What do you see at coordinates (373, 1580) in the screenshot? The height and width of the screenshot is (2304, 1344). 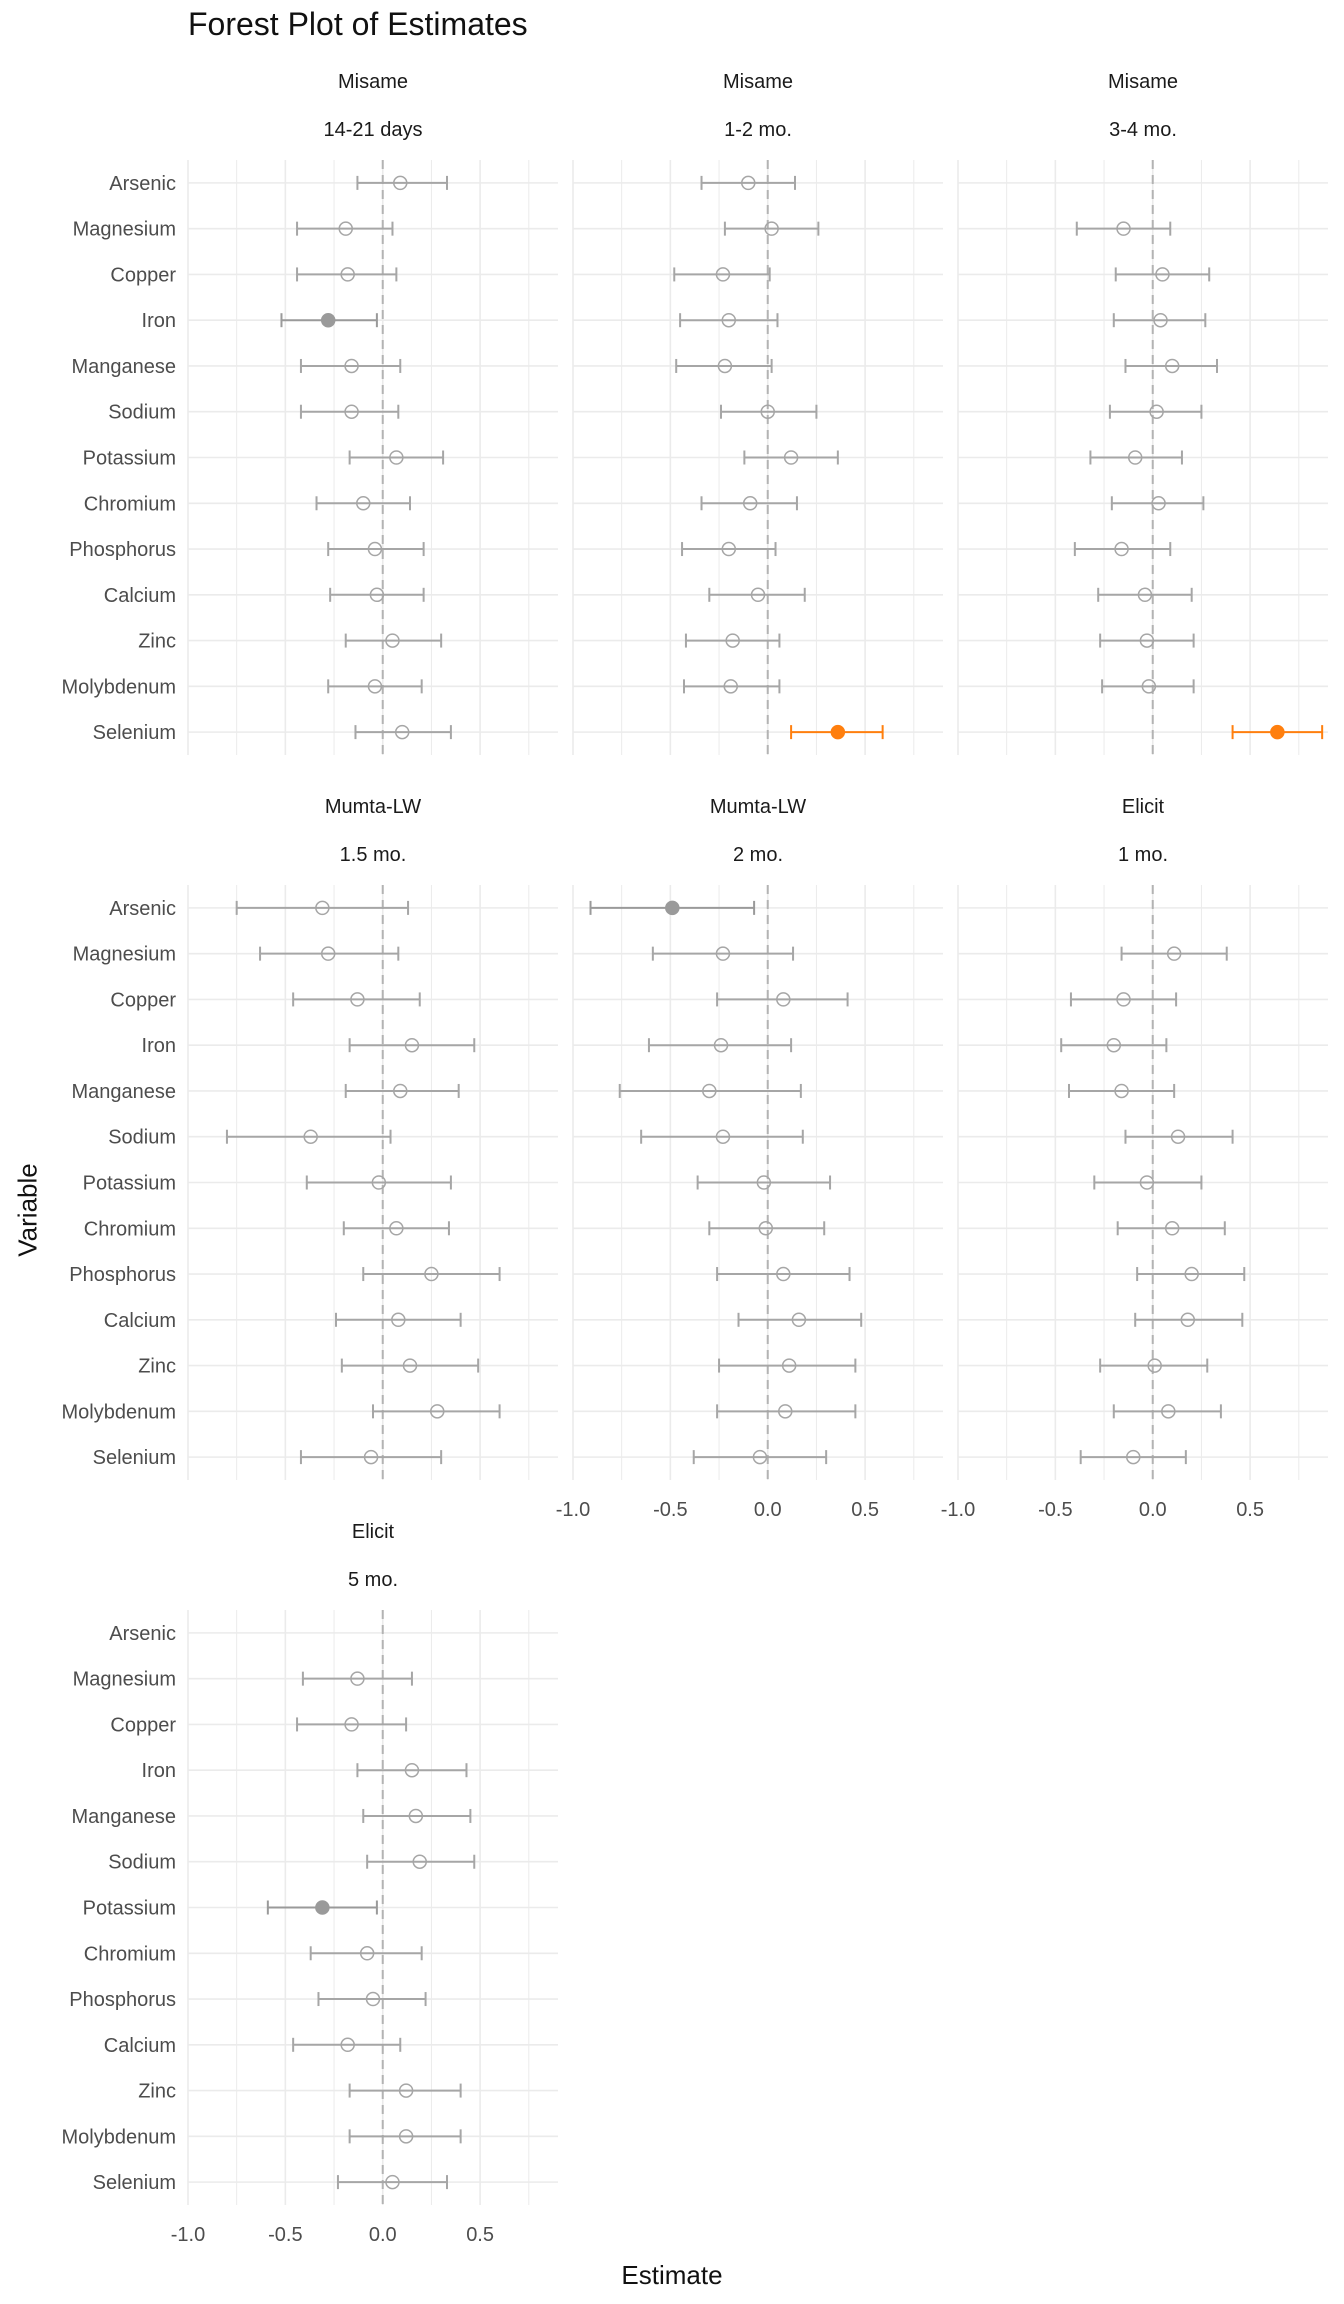 I see `facet-strip-timepoint: 5 mo.` at bounding box center [373, 1580].